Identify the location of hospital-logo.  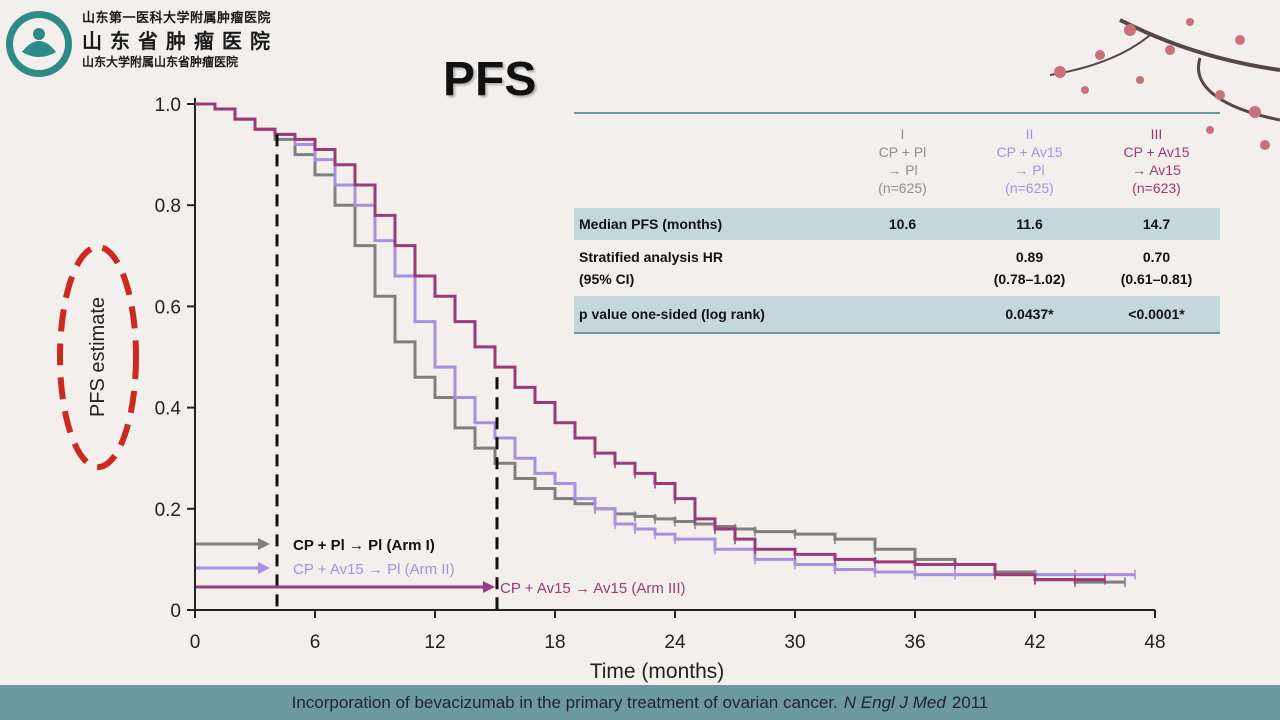
(39, 44).